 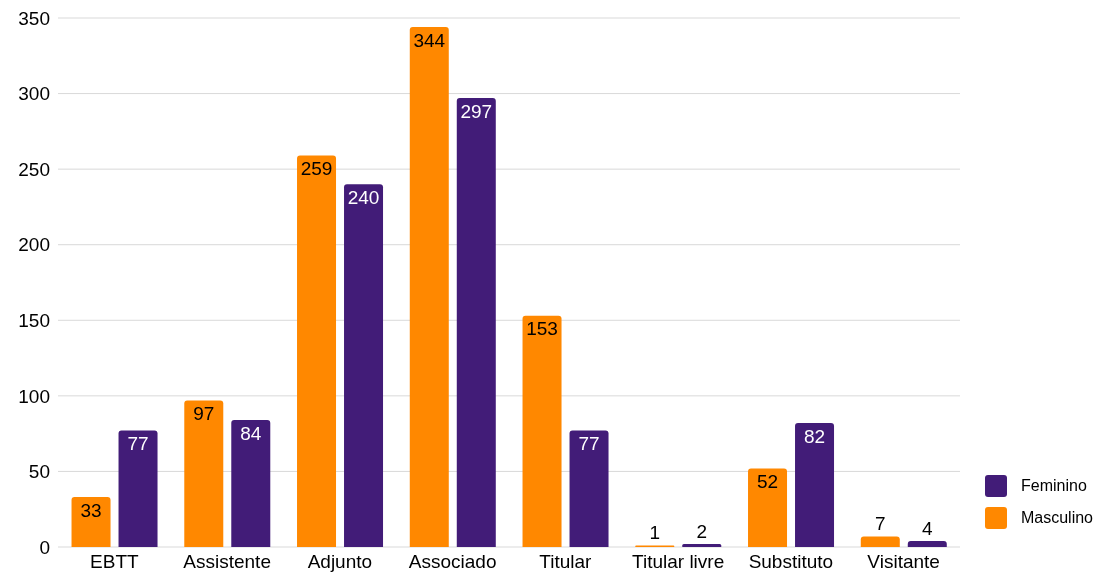 I want to click on x-tick-label: Substituto, so click(x=791, y=562).